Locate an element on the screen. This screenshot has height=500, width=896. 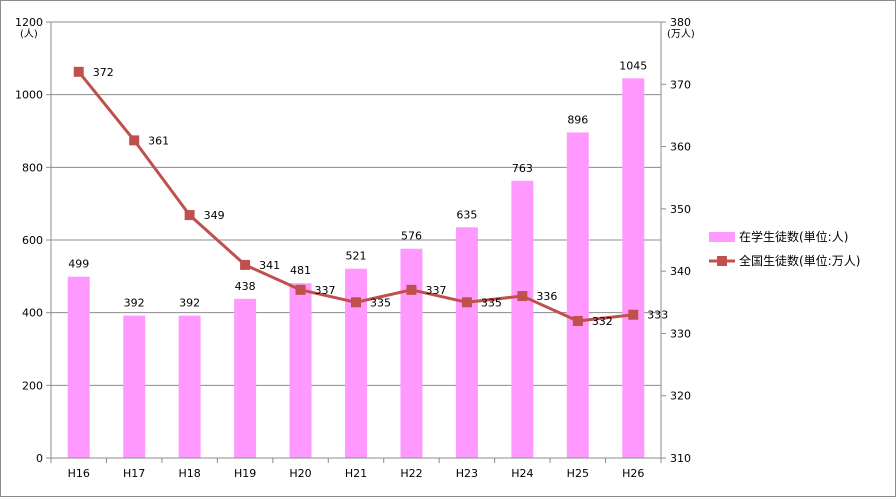
left-tick-label: 800 is located at coordinates (32, 167).